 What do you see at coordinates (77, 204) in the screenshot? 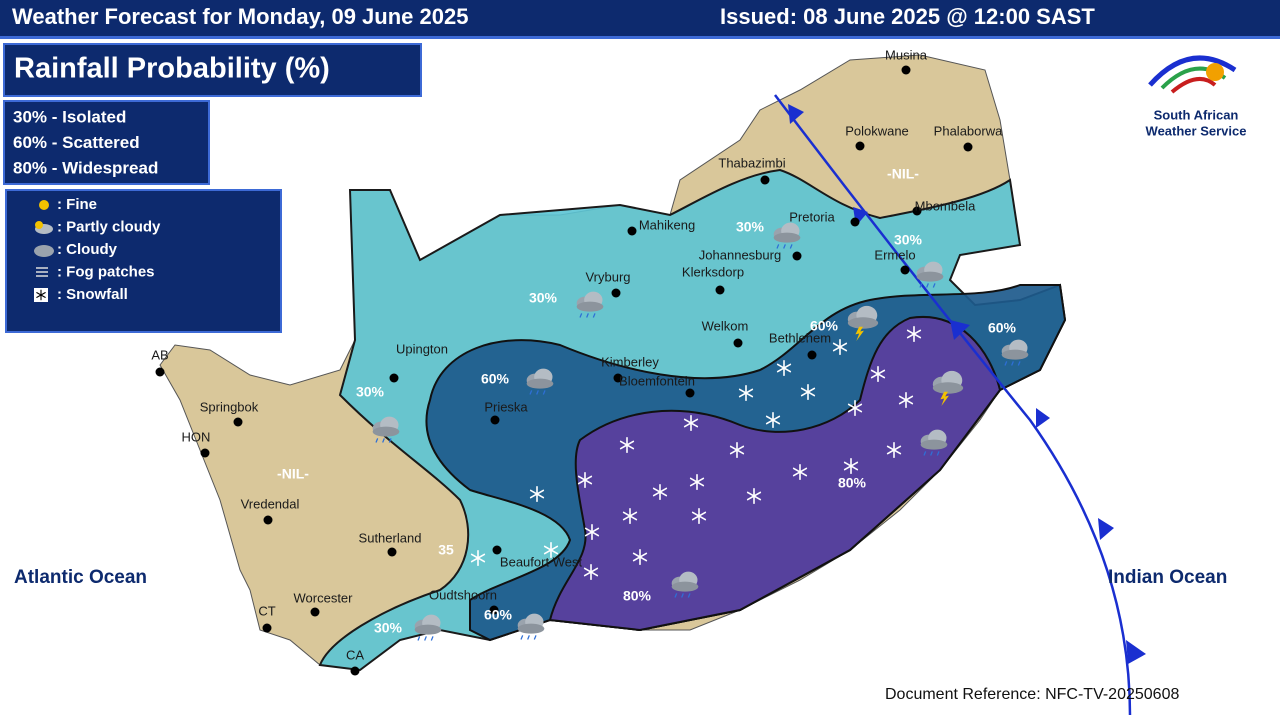
I see `weather-legend-item: : Fine` at bounding box center [77, 204].